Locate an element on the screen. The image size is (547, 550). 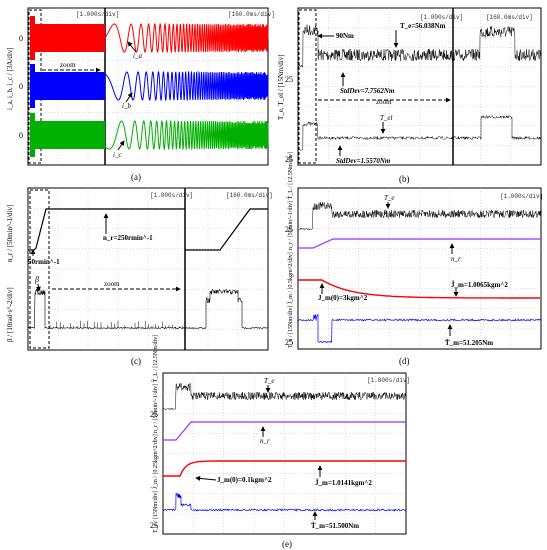
panel-a-traces is located at coordinates (148, 86).